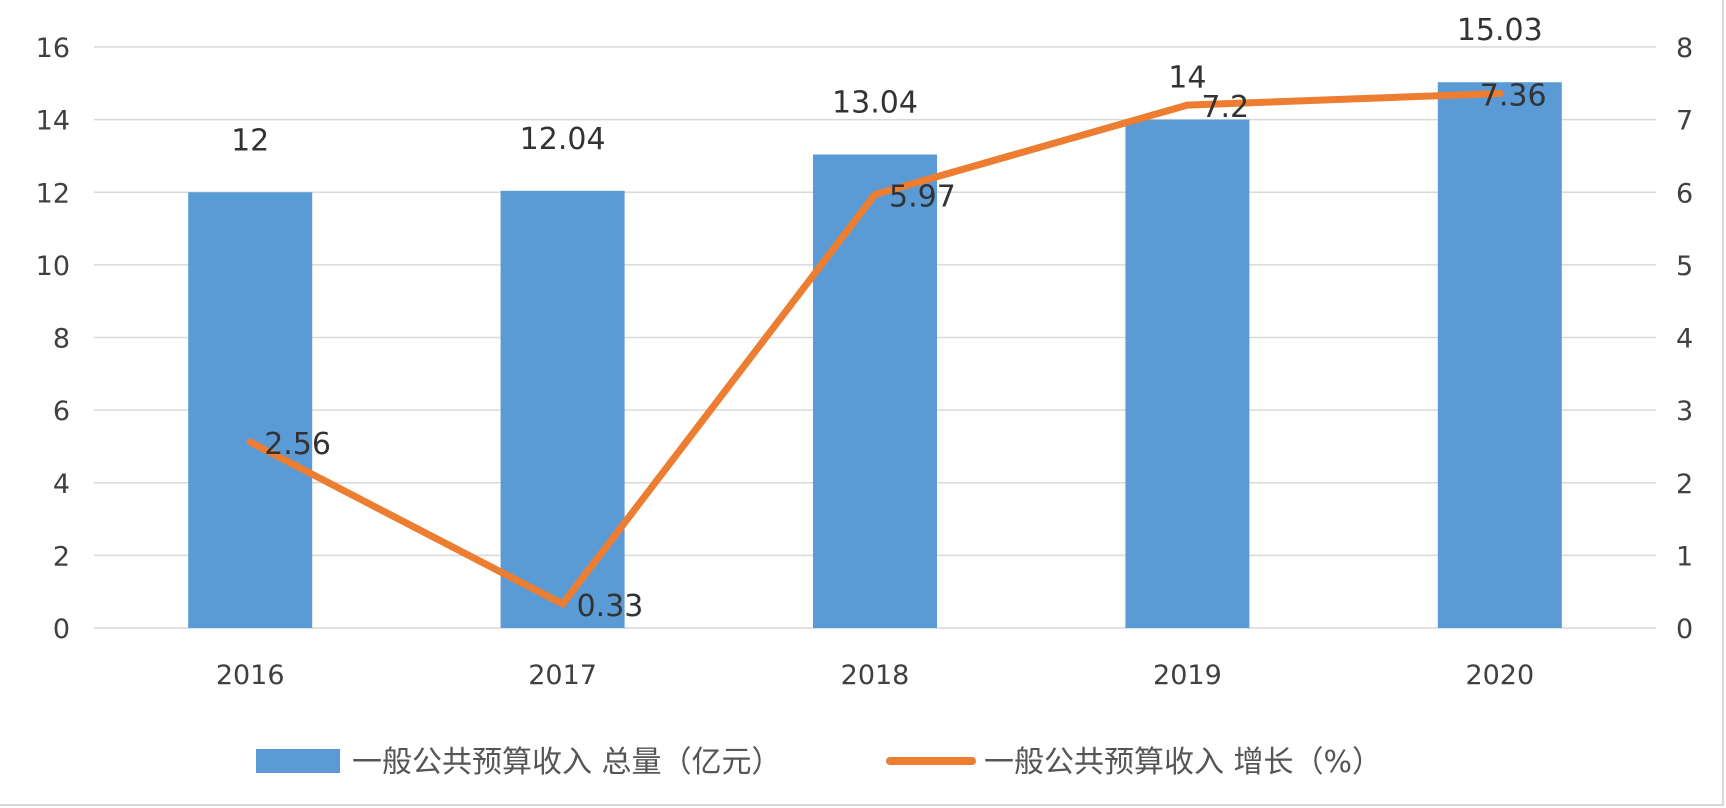  Describe the element at coordinates (1684, 48) in the screenshot. I see `right-tick-label: 8` at that location.